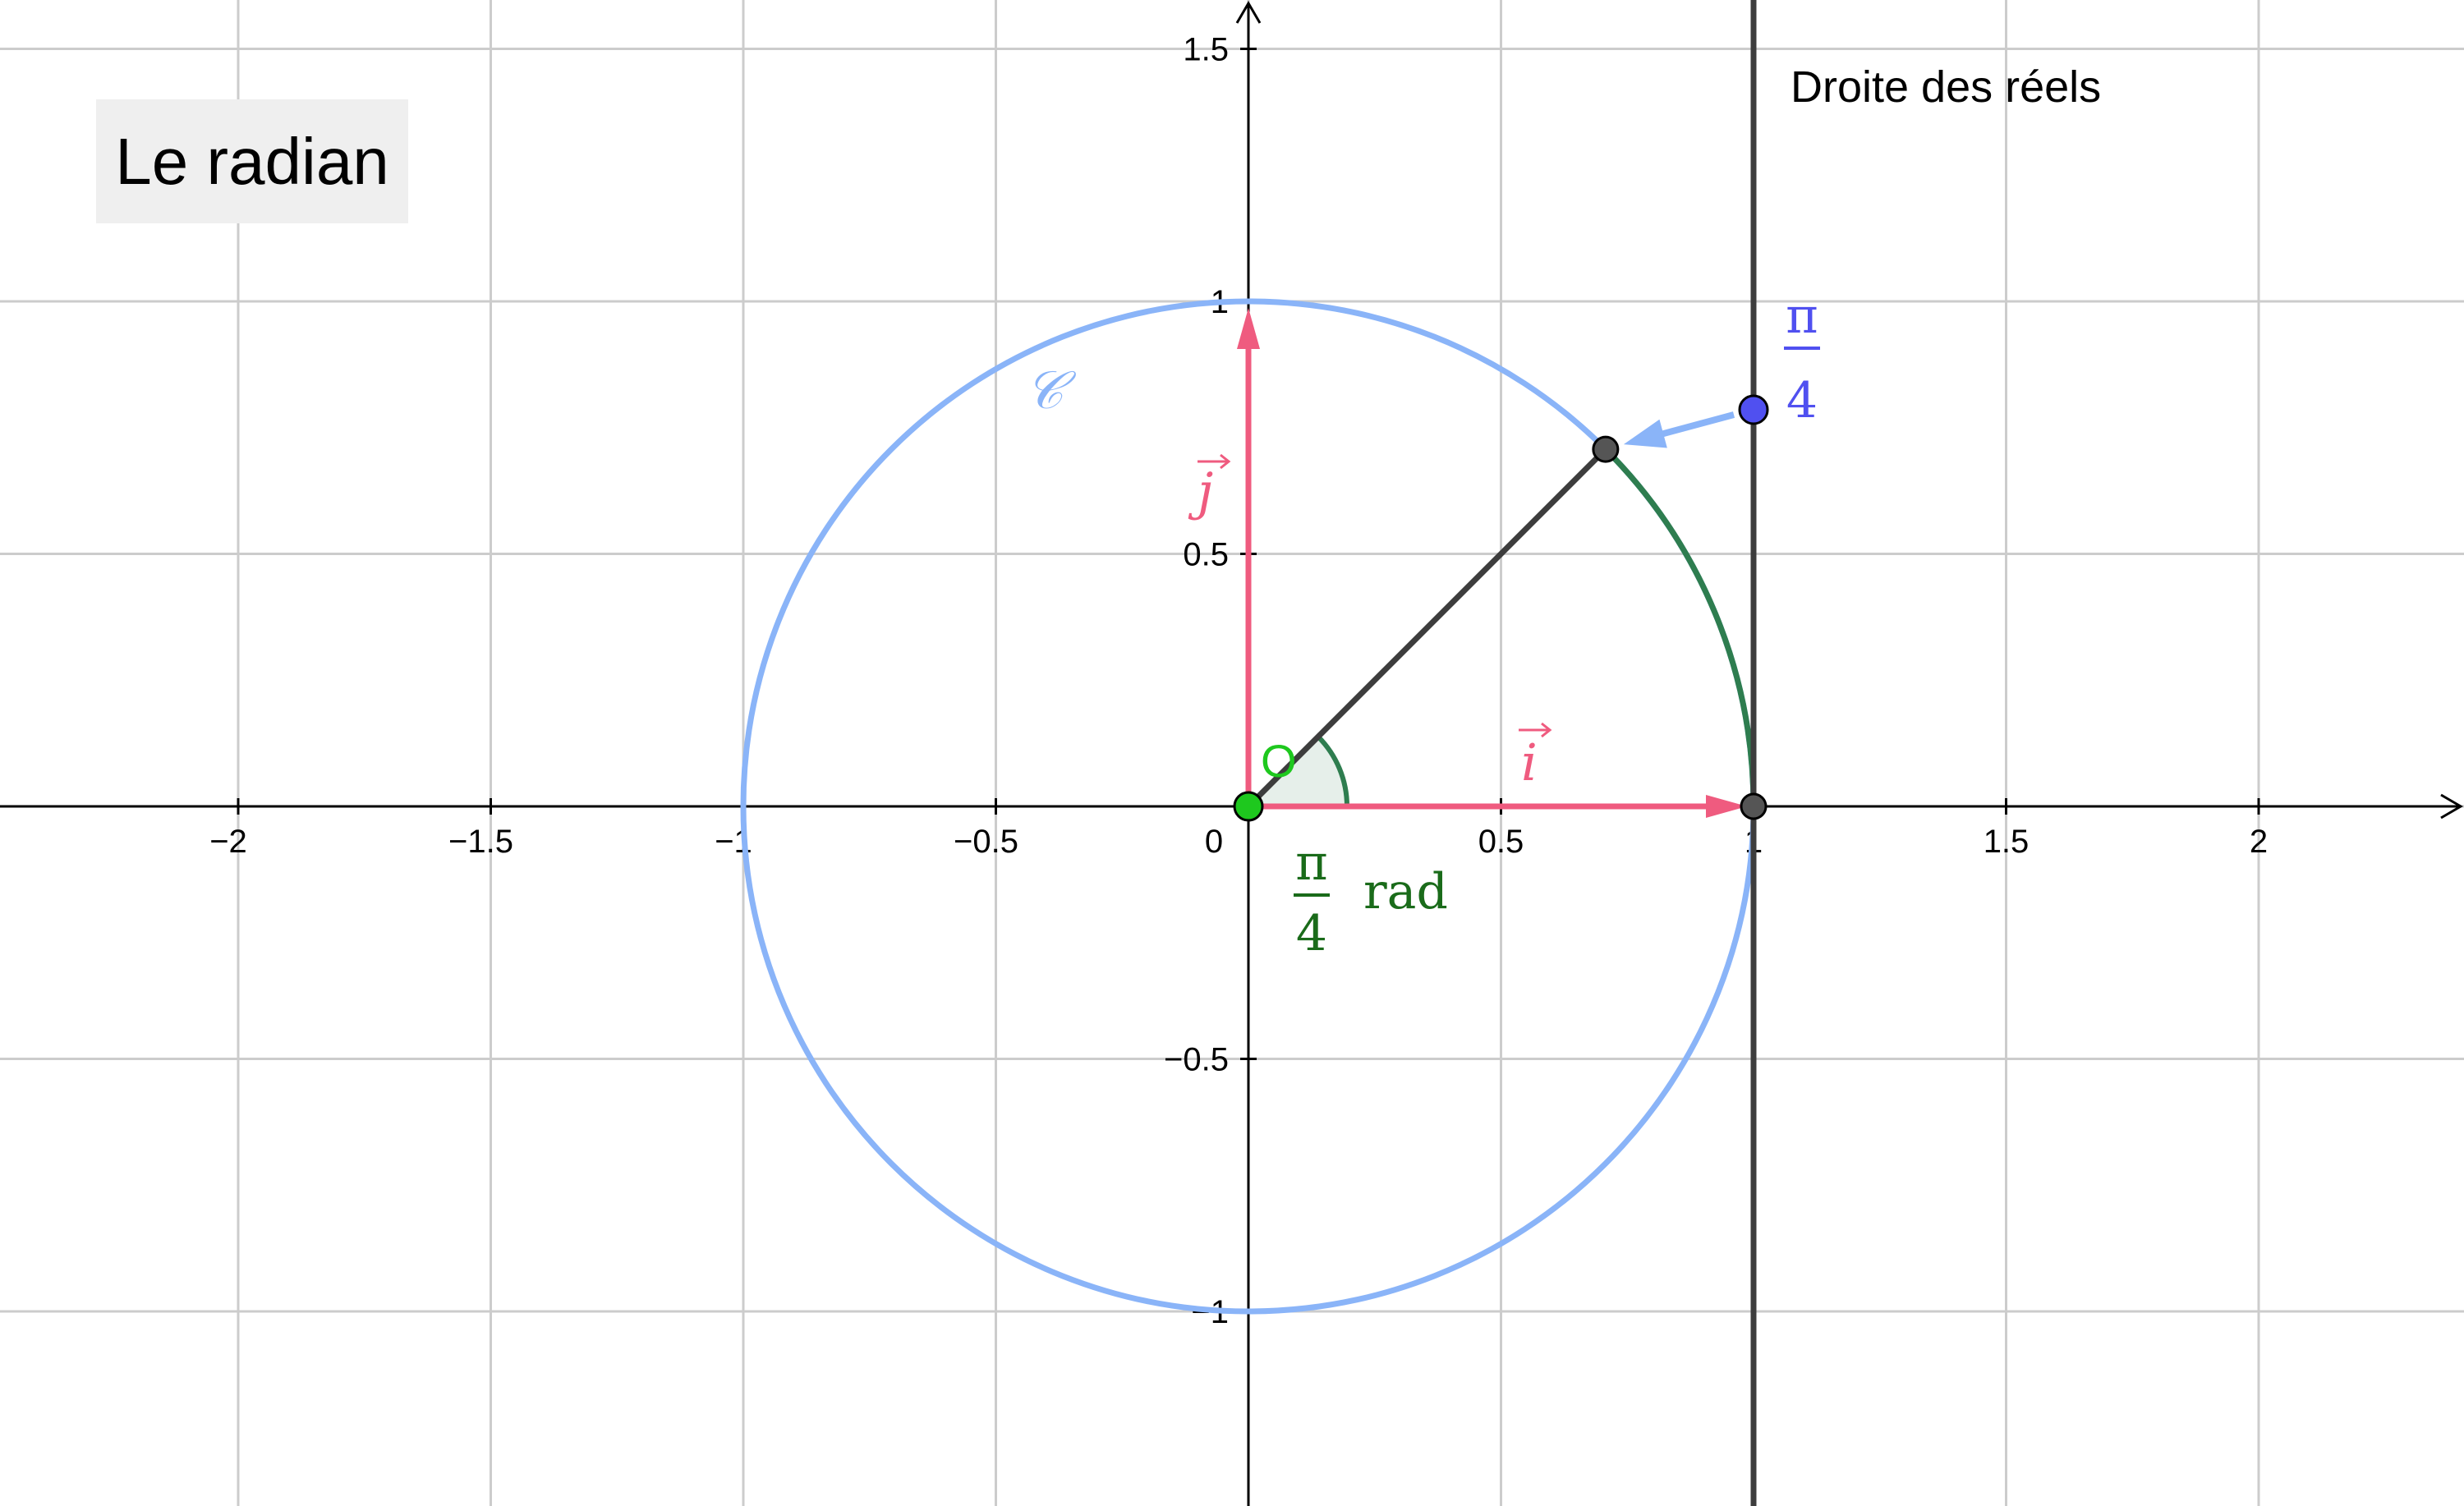 The height and width of the screenshot is (1506, 2464). What do you see at coordinates (1427, 628) in the screenshot?
I see `radius-segment` at bounding box center [1427, 628].